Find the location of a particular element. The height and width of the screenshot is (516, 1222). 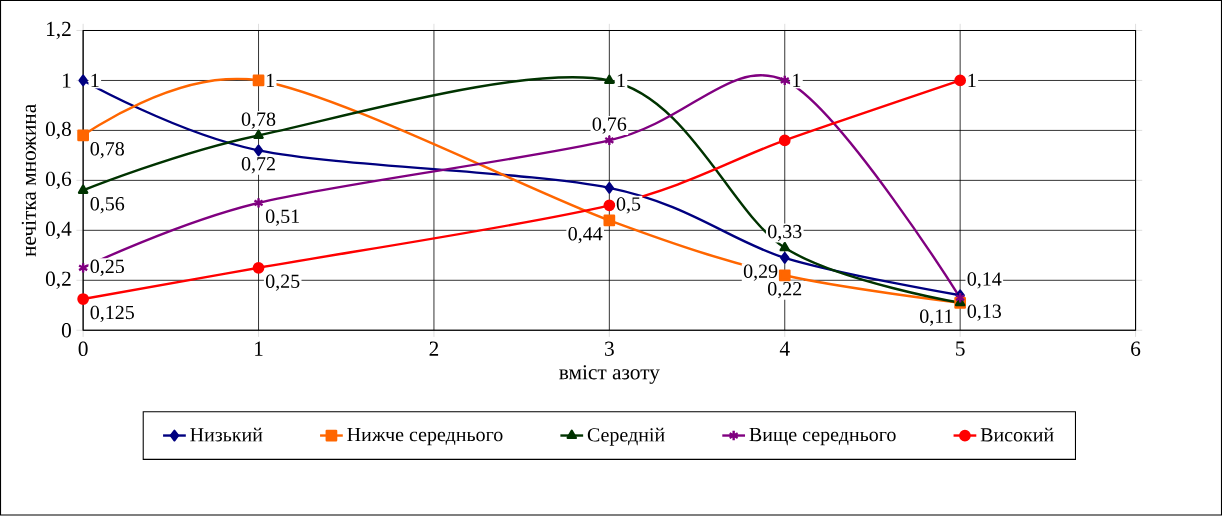

legend-label: Нижче середнього is located at coordinates (425, 437).